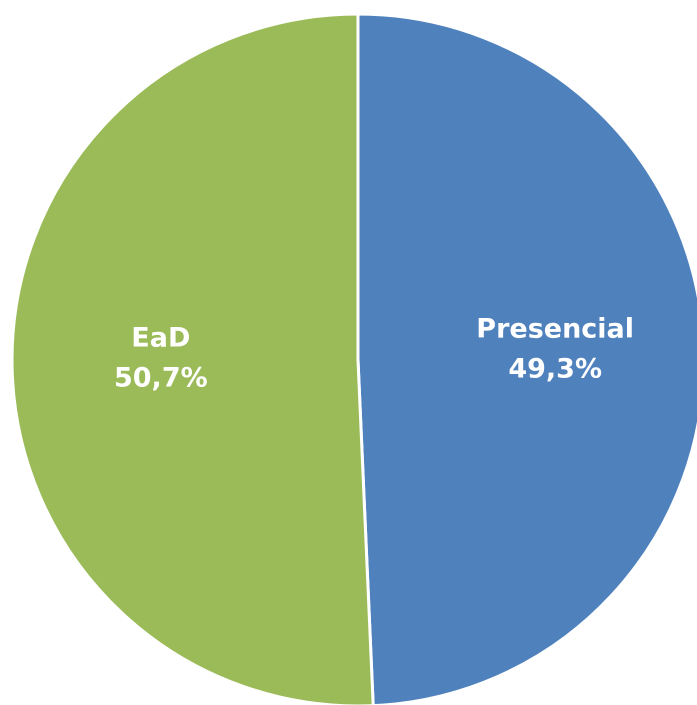 The image size is (697, 705). What do you see at coordinates (555, 369) in the screenshot?
I see `slice-percent-label: 49,3%` at bounding box center [555, 369].